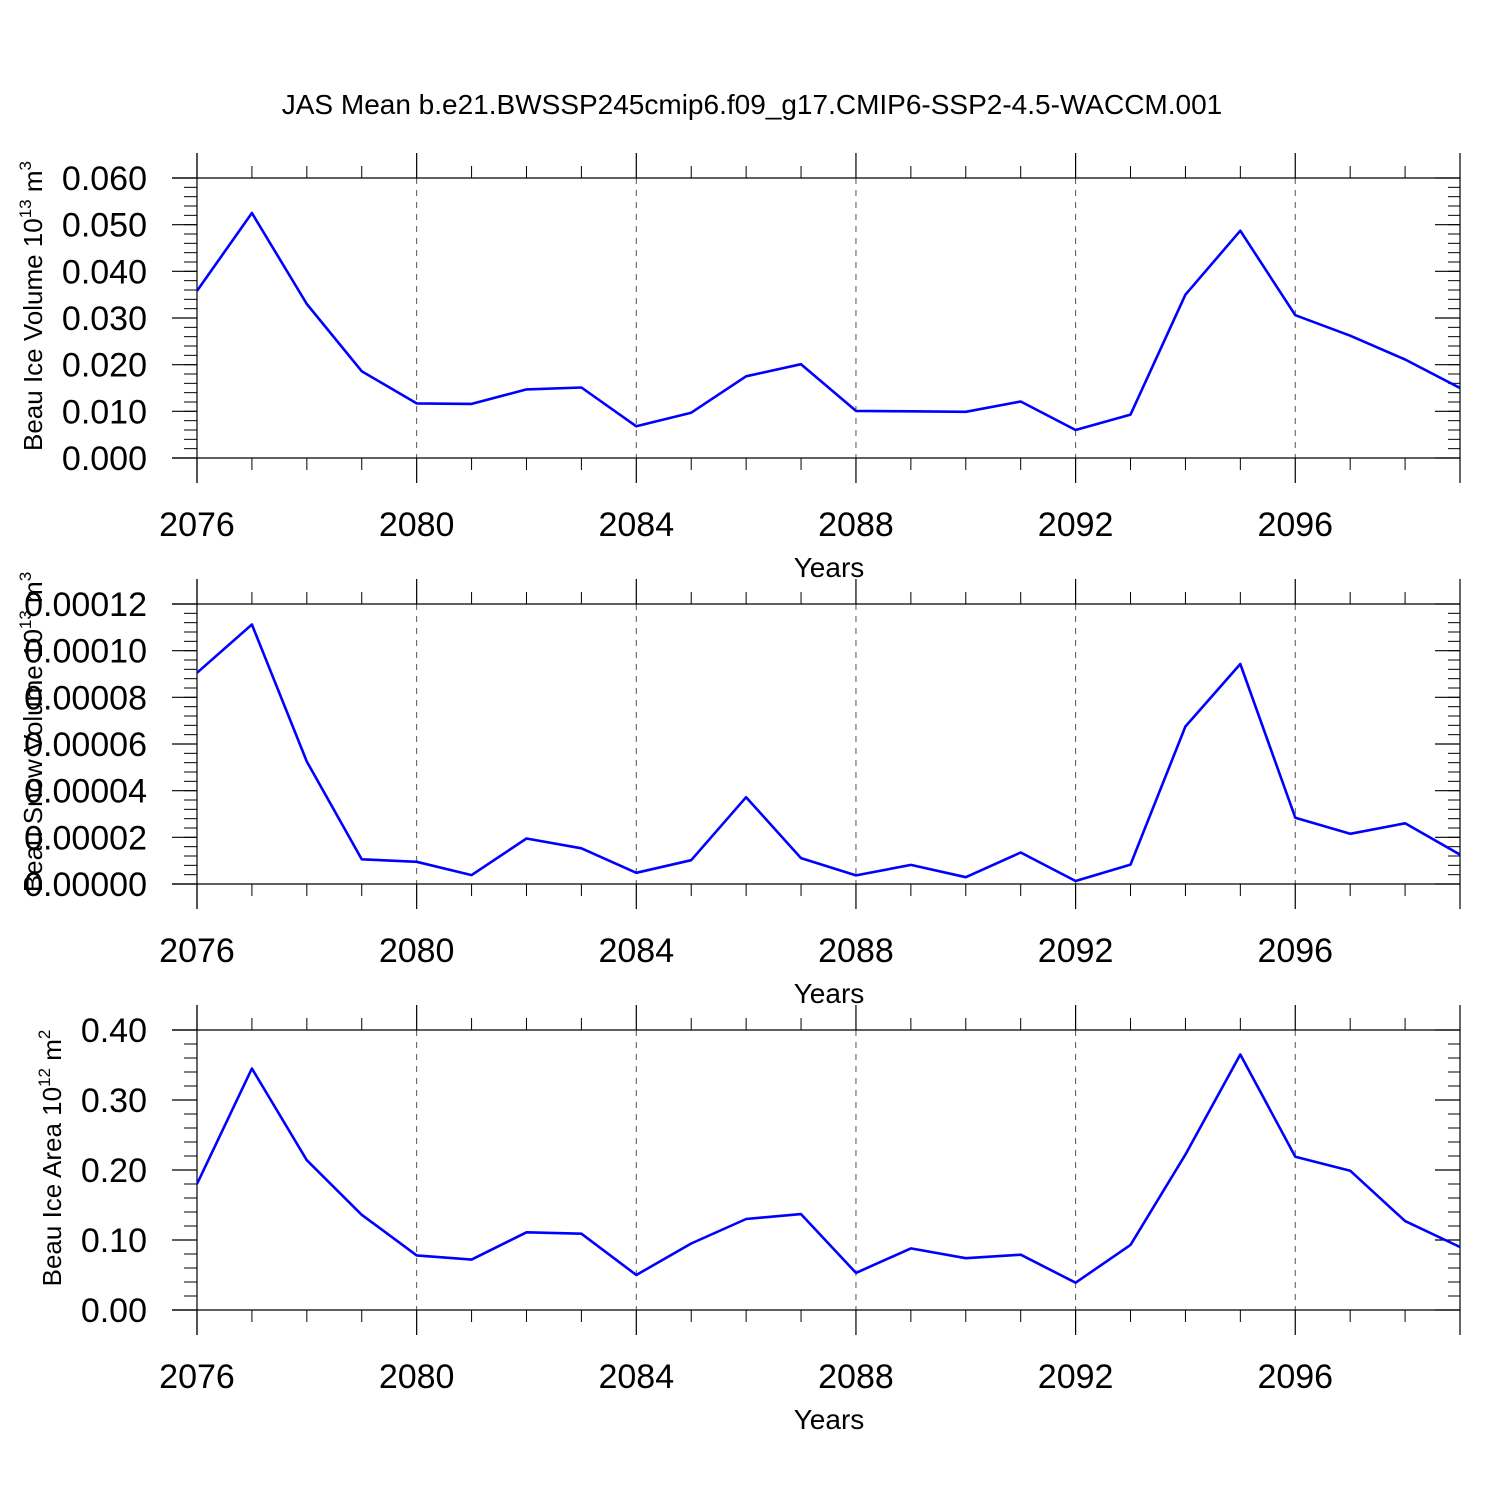 The height and width of the screenshot is (1500, 1500). I want to click on y-tick-label: 0.00000, so click(85, 885).